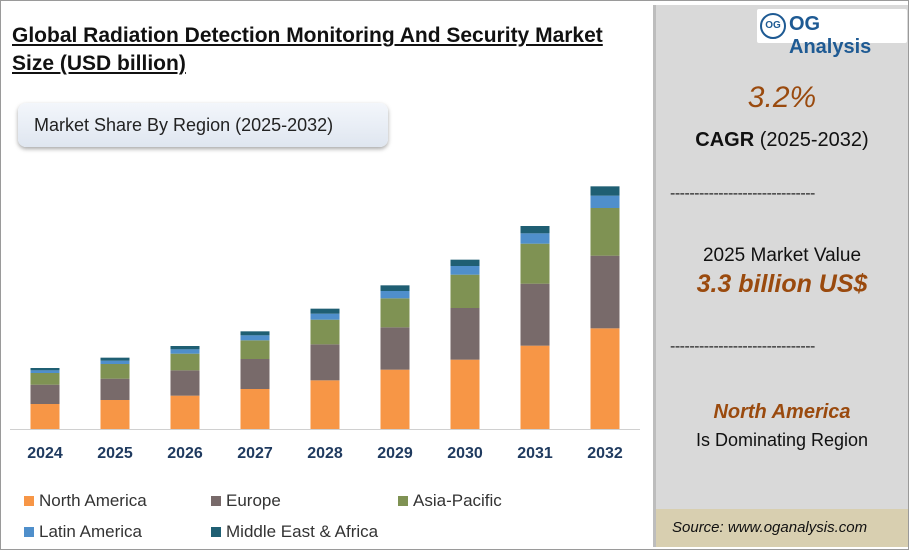 The width and height of the screenshot is (909, 550). What do you see at coordinates (325, 404) in the screenshot?
I see `bar-north-america-2028` at bounding box center [325, 404].